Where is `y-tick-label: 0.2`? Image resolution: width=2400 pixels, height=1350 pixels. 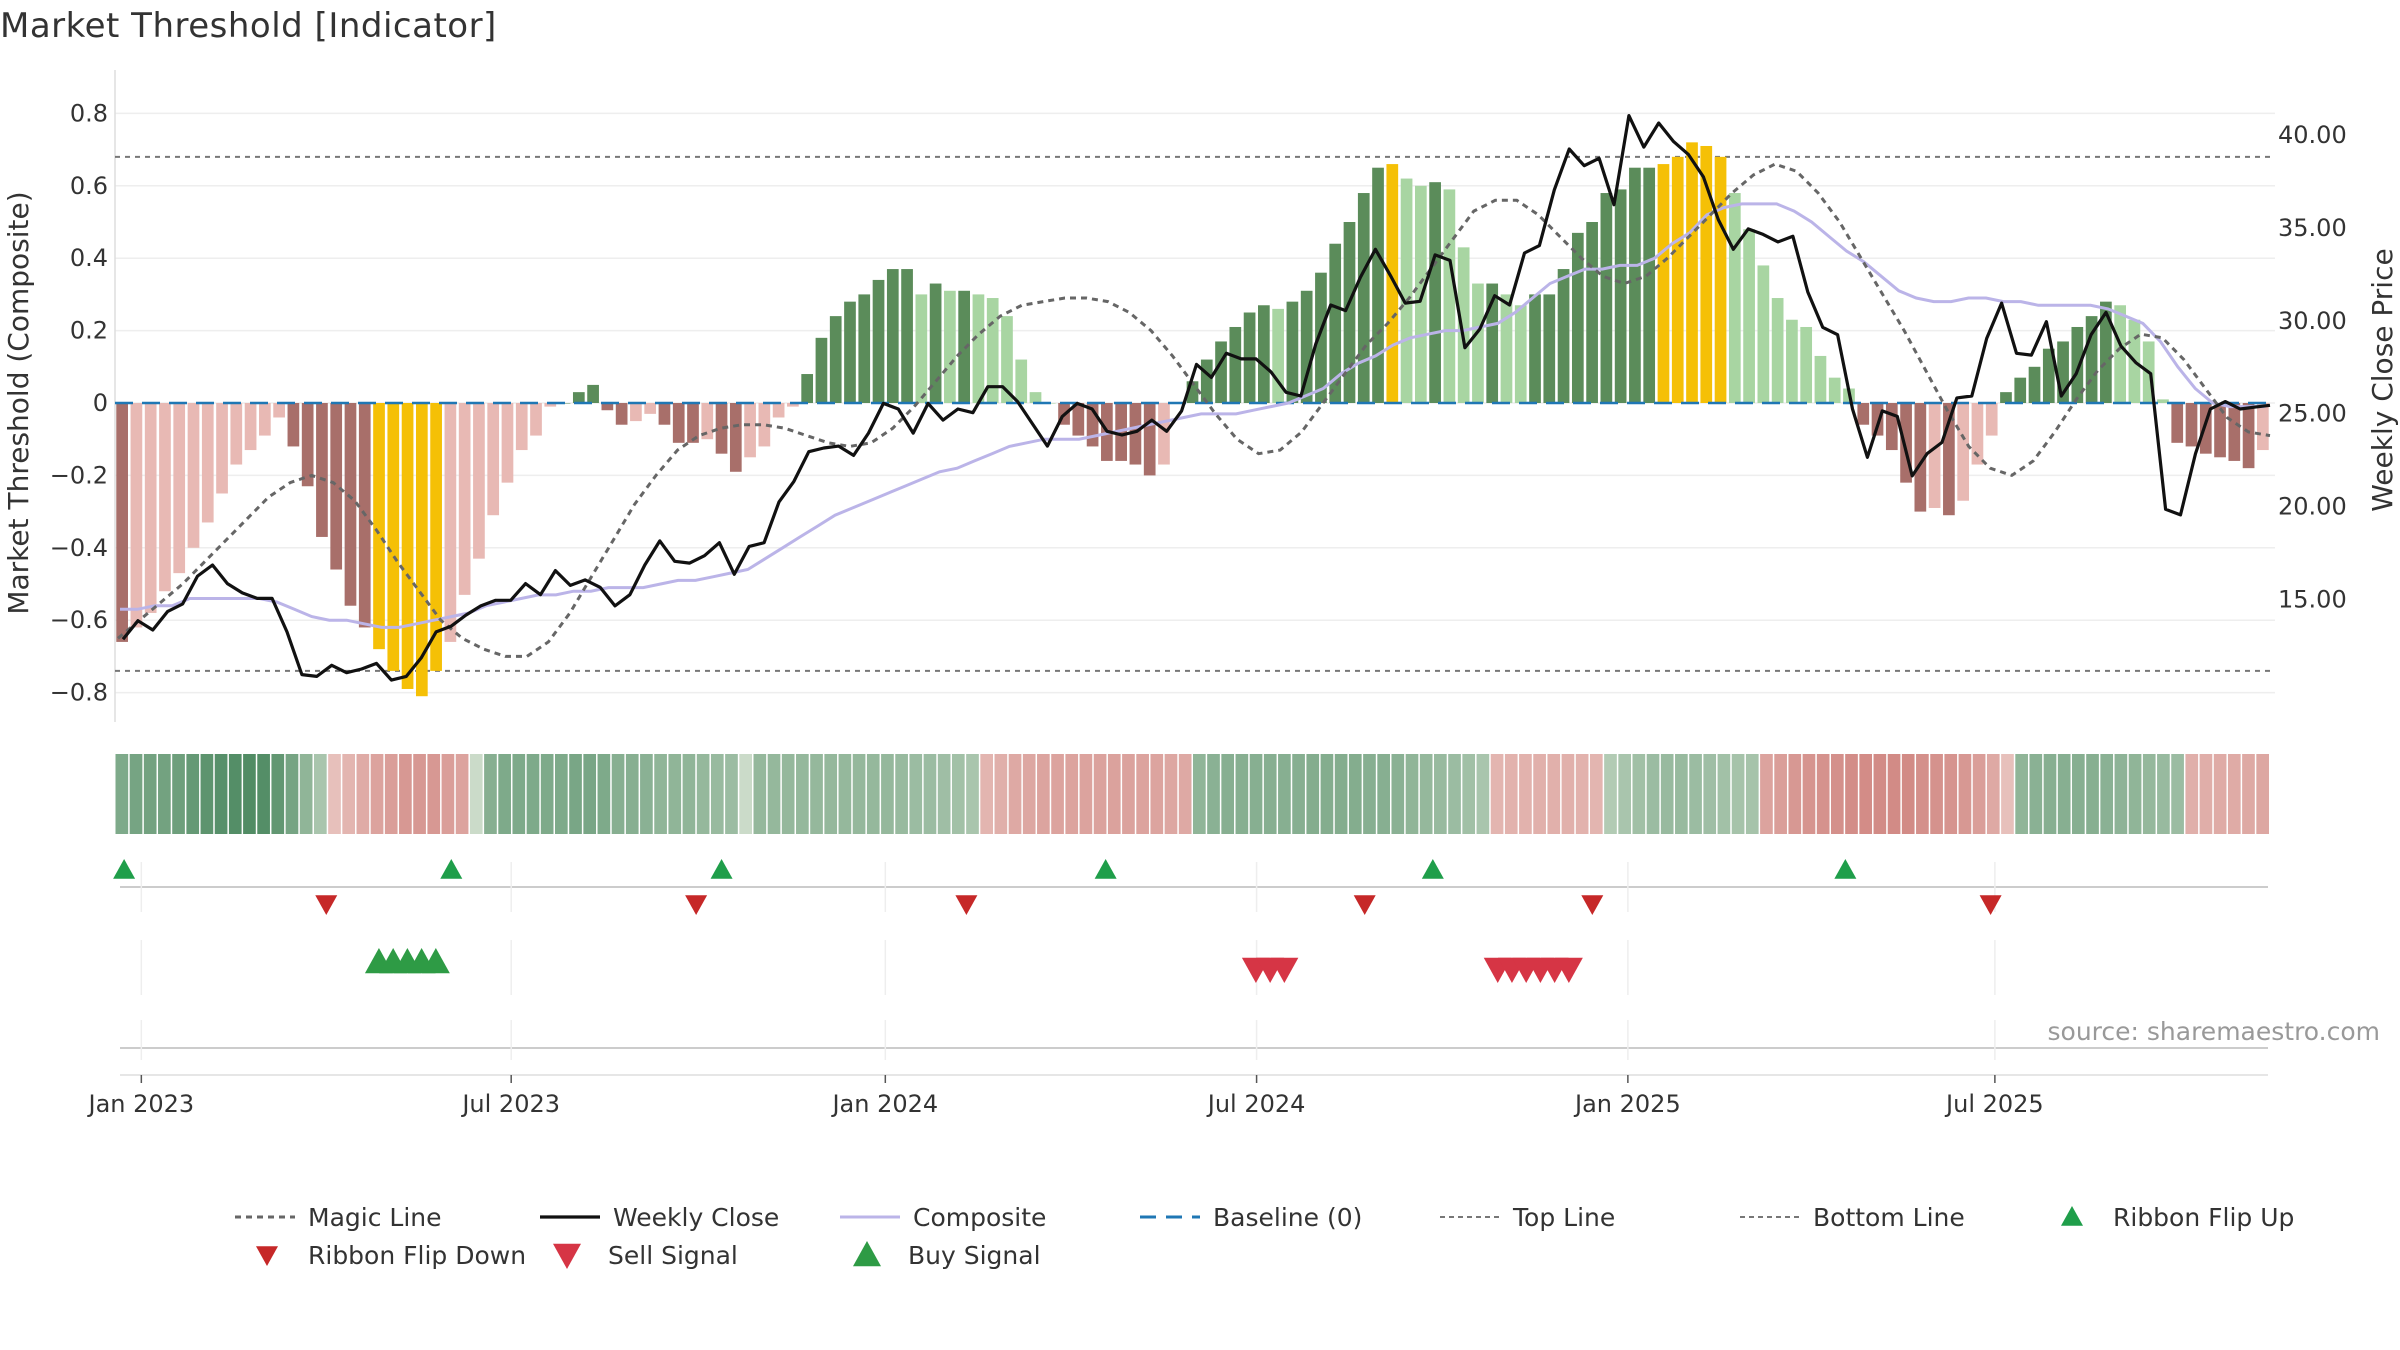
y-tick-label: 0.2 is located at coordinates (89, 331).